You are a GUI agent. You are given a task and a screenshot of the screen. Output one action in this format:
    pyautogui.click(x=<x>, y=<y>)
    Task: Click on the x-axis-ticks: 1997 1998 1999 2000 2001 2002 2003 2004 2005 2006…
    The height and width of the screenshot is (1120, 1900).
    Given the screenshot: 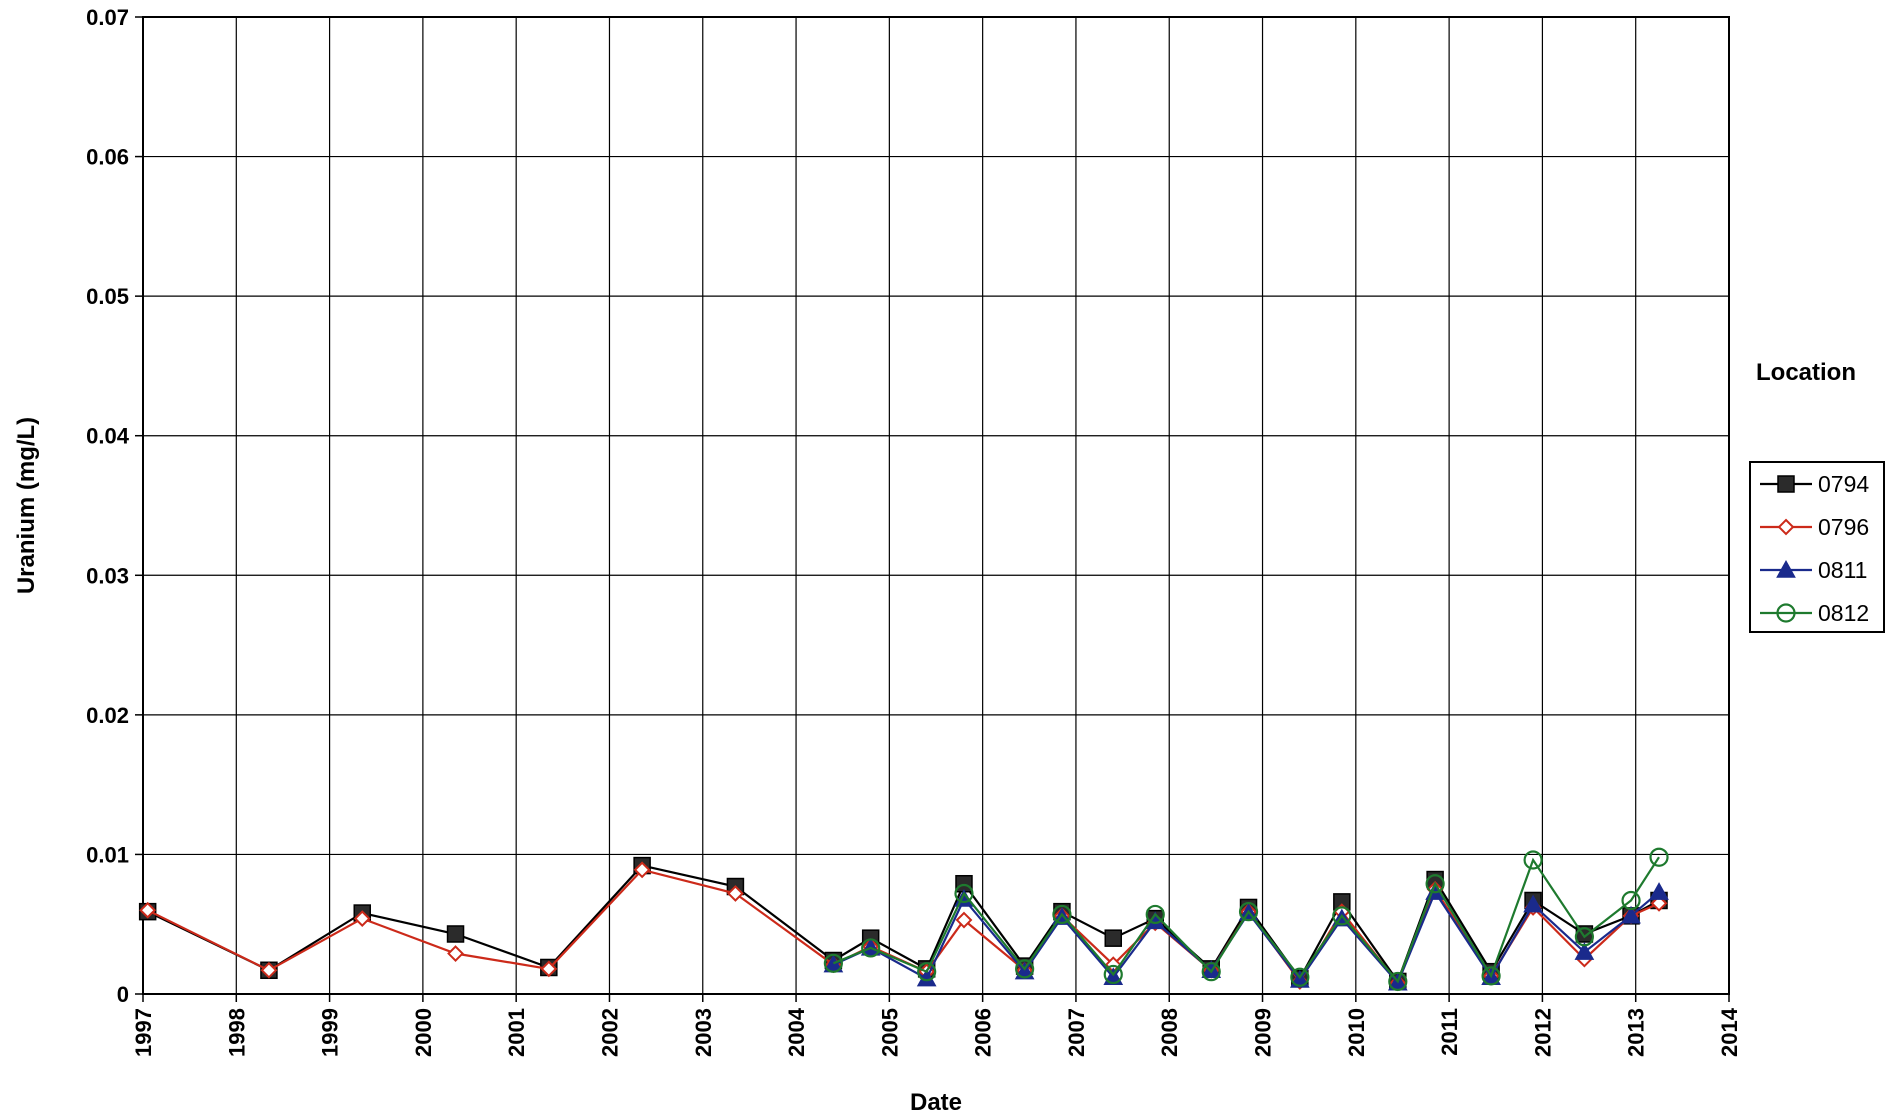 What is the action you would take?
    pyautogui.click(x=936, y=1025)
    